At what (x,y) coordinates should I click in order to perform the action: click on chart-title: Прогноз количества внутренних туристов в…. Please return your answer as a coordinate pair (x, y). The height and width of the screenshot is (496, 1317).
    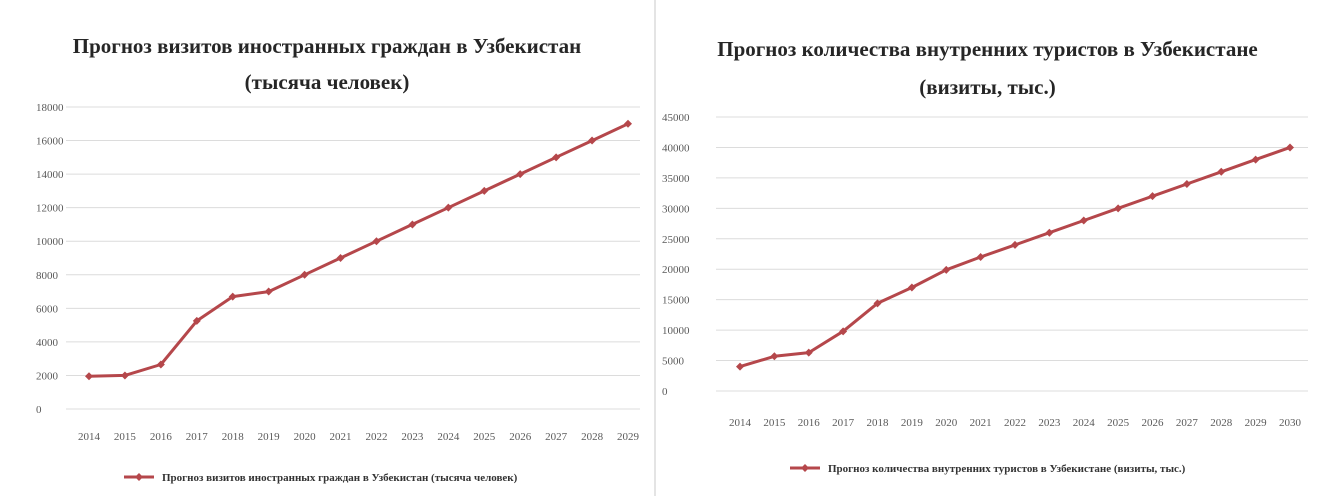
    Looking at the image, I should click on (987, 68).